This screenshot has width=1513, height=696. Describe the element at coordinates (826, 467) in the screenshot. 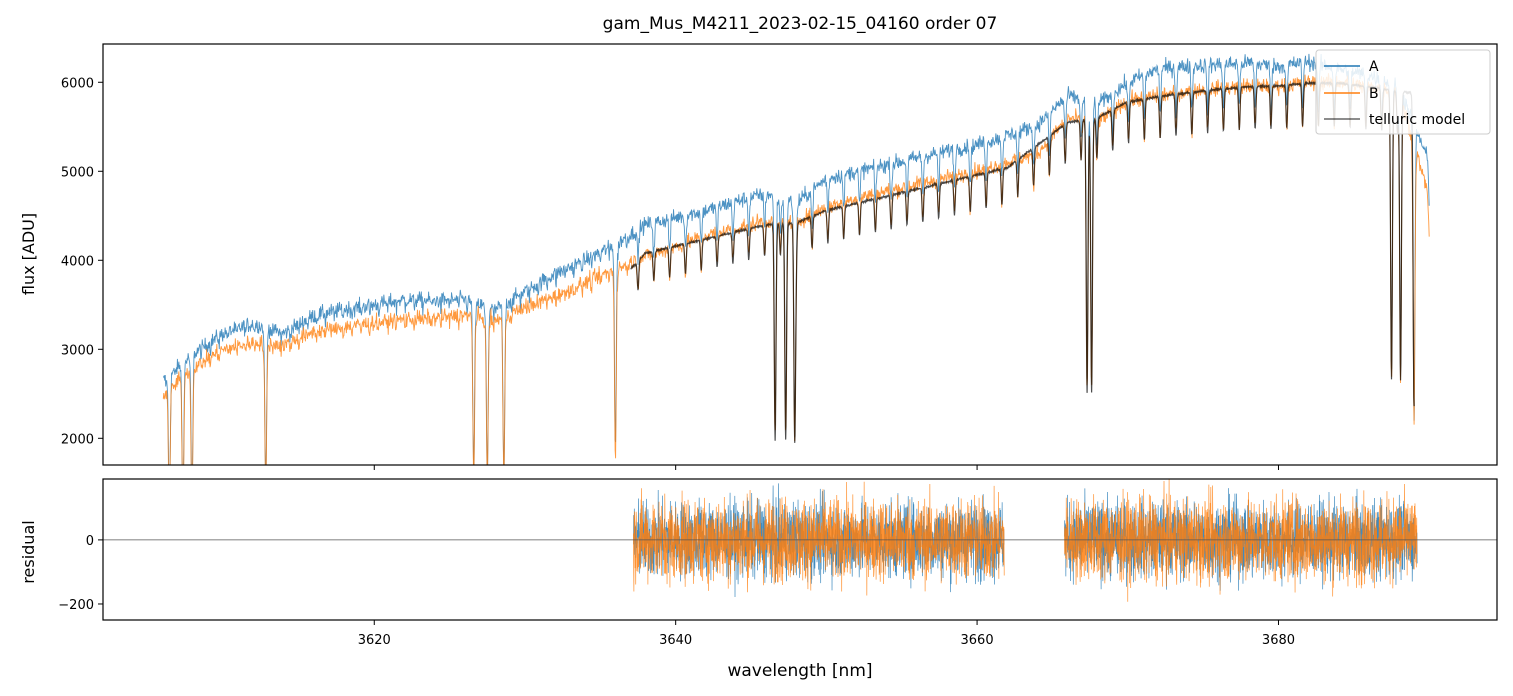

I see `flux-x-ticks` at that location.